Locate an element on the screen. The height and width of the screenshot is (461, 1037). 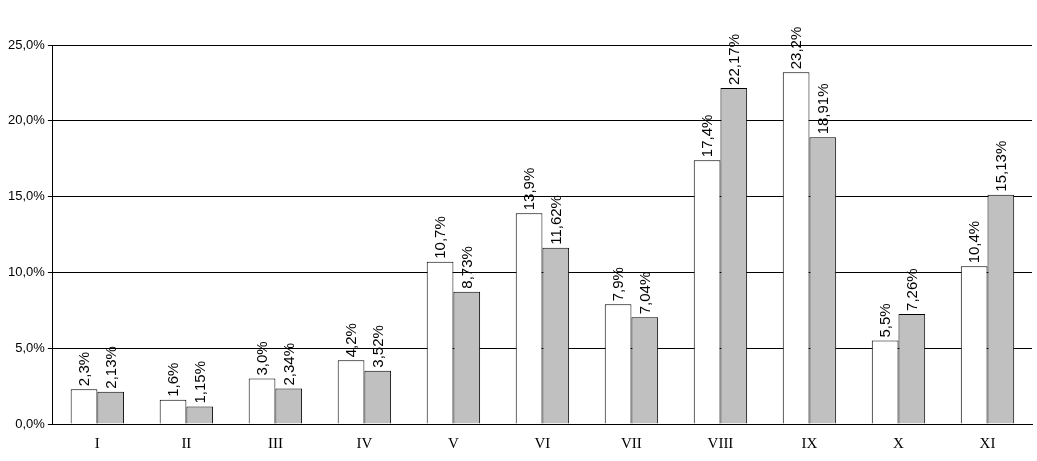
x-tick-label: III is located at coordinates (275, 442).